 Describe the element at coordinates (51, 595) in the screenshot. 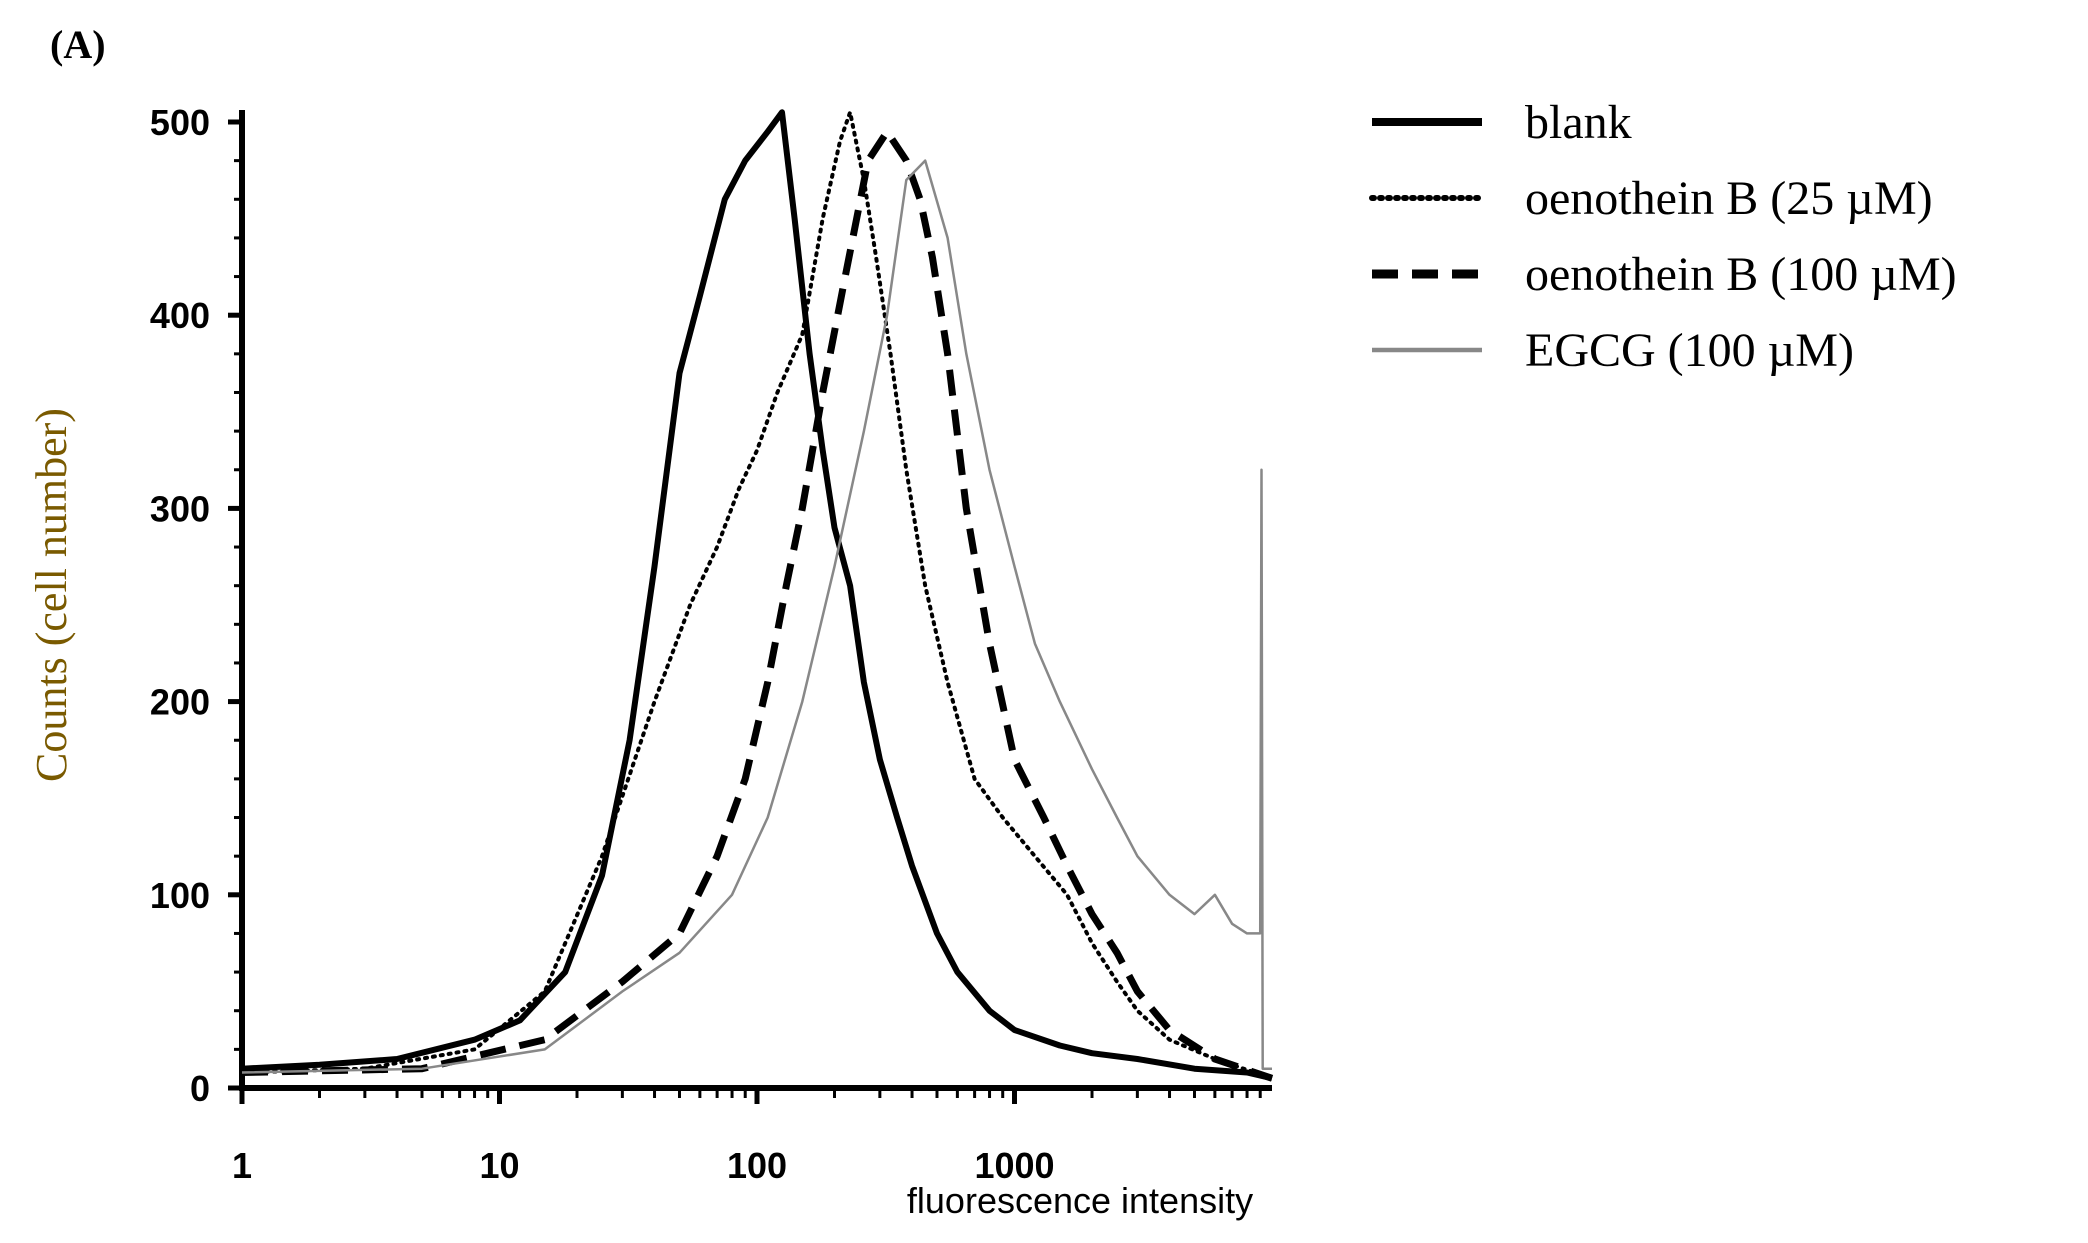

I see `y-axis-label: Counts (cell number)` at that location.